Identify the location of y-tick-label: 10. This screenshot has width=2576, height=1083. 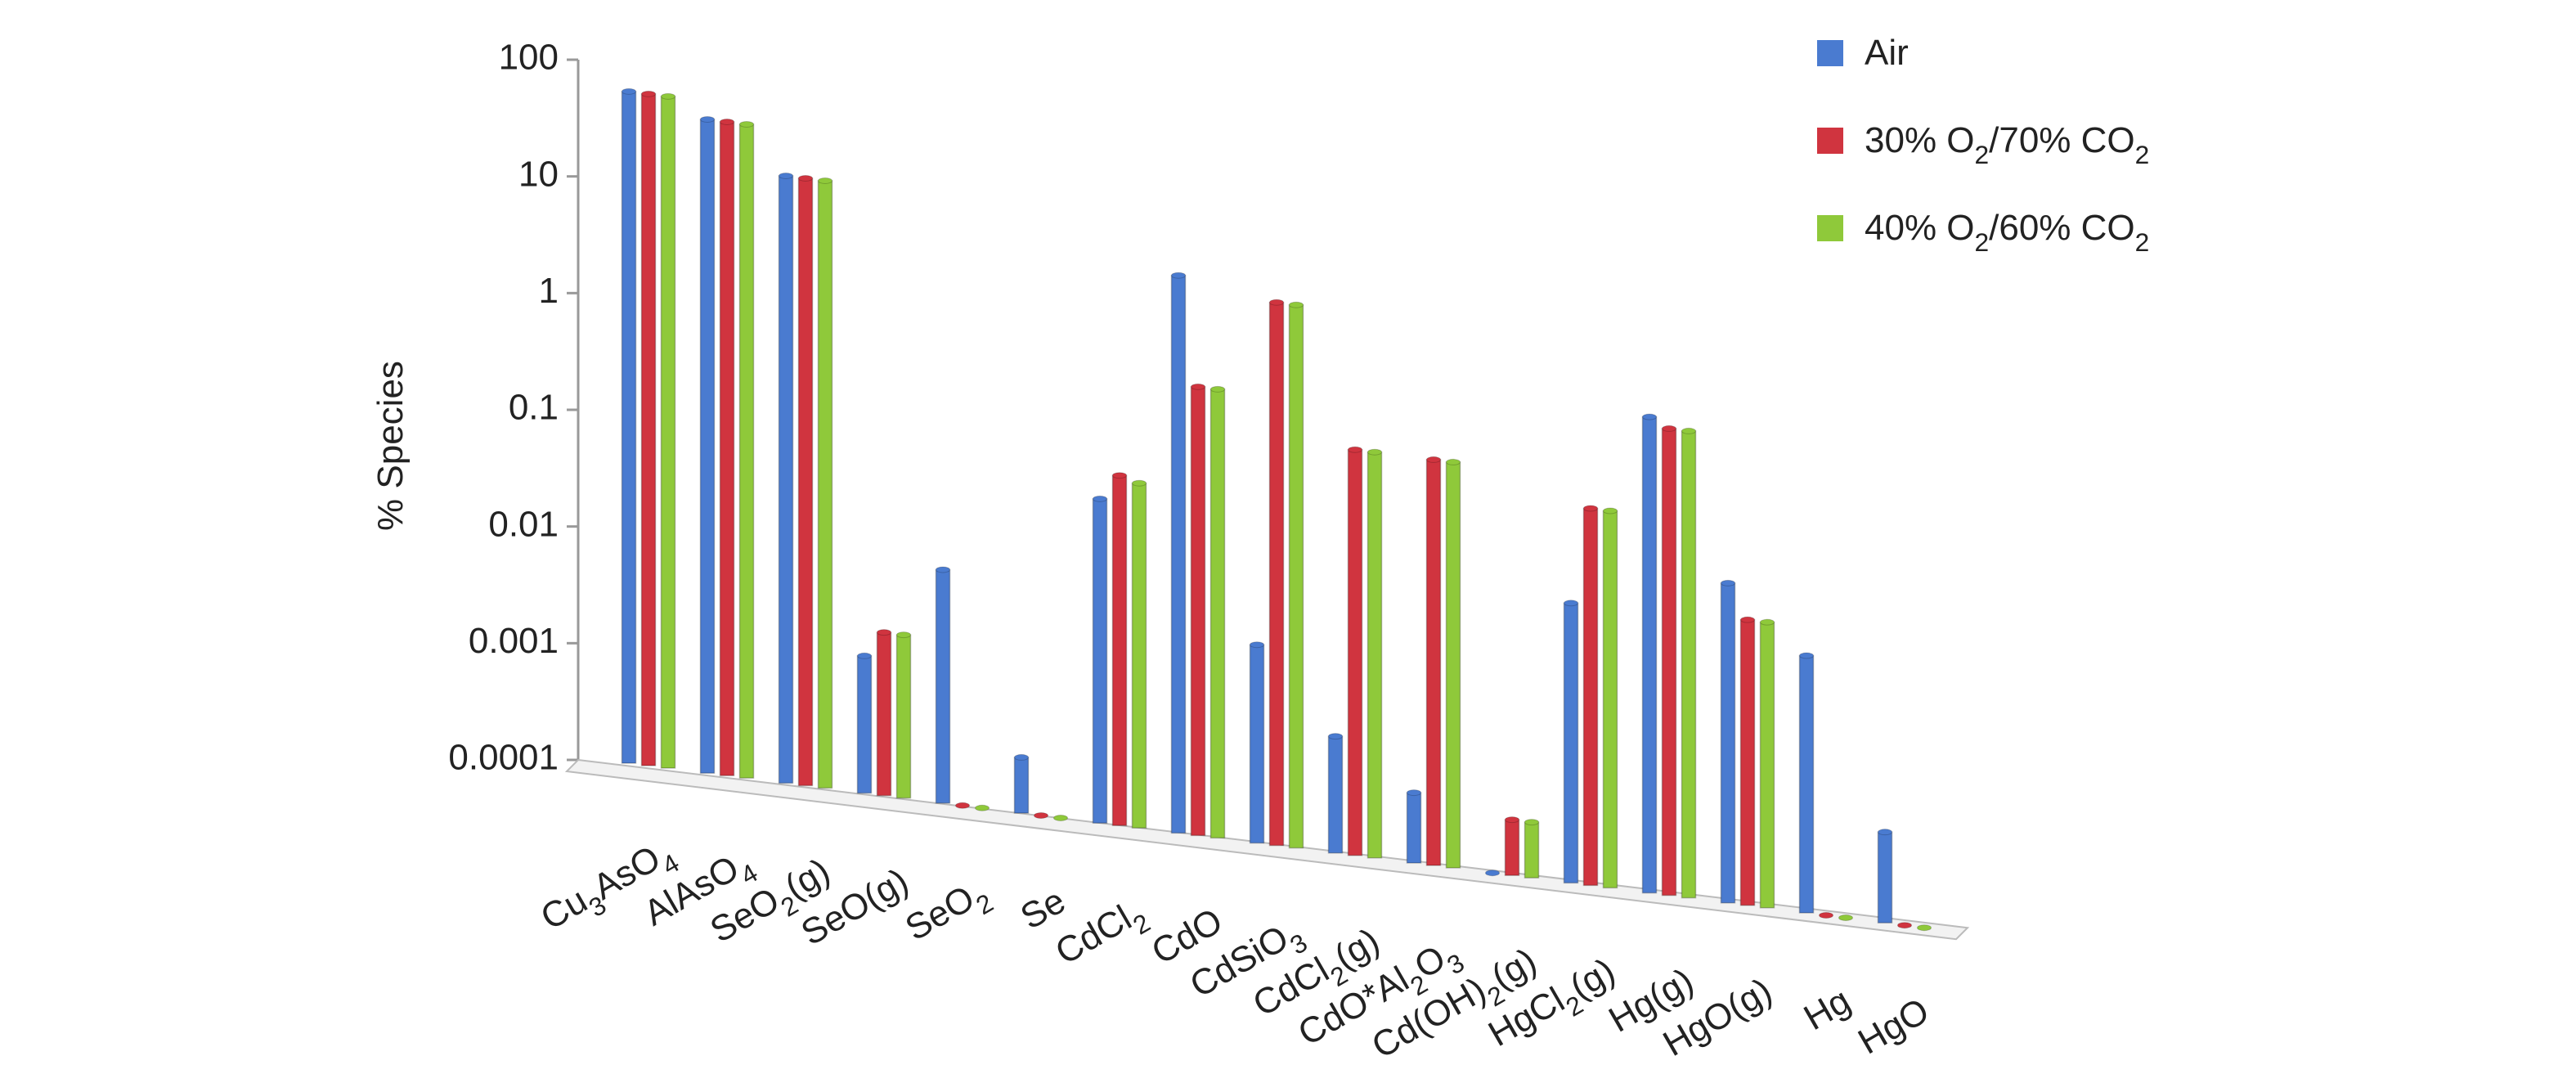
(539, 174).